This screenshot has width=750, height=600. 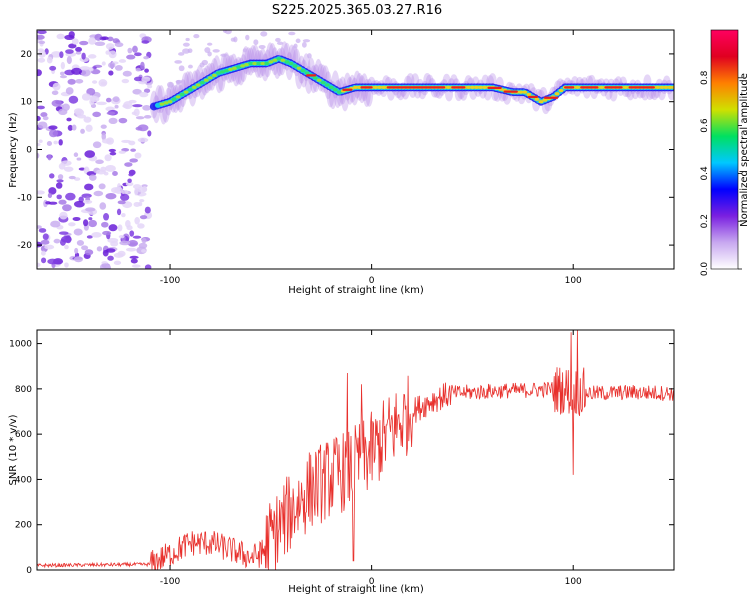 I want to click on colorbar-tick-label: 0.8, so click(x=705, y=77).